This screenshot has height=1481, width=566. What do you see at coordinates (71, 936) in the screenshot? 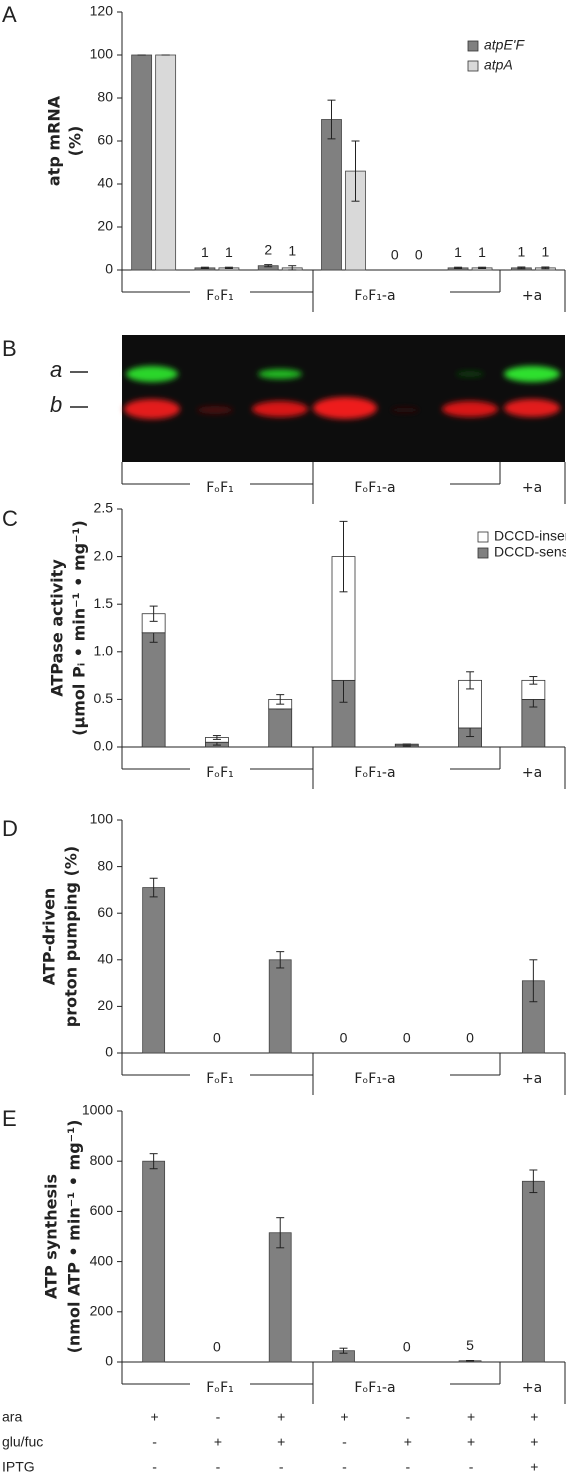
I see `y-axis-label: proton pumping (%)` at bounding box center [71, 936].